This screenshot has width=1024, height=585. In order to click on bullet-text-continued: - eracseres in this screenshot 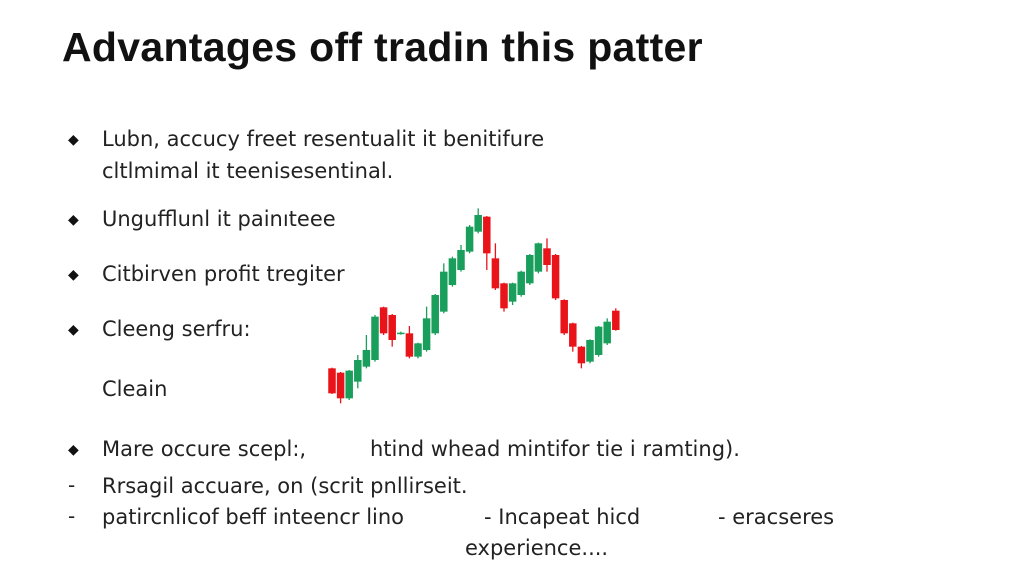, I will do `click(776, 517)`.